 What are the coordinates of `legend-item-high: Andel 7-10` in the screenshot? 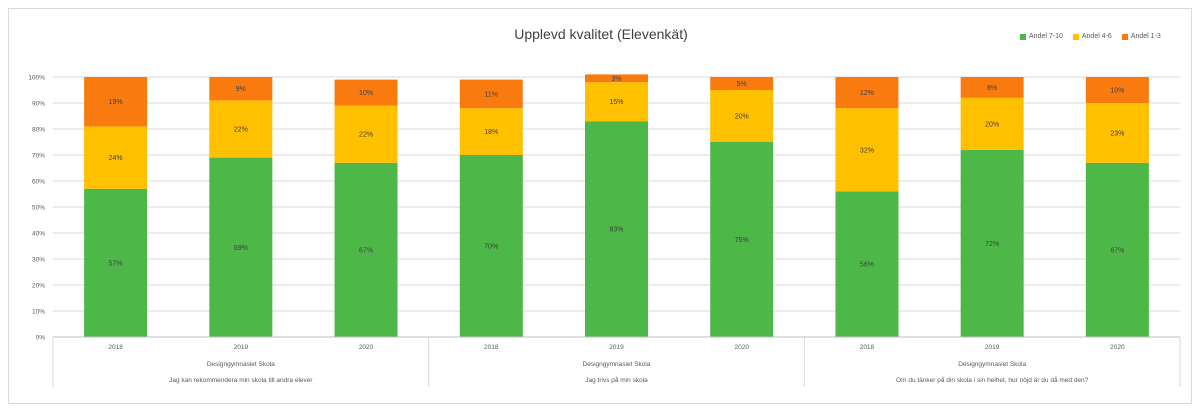 It's located at (1041, 36).